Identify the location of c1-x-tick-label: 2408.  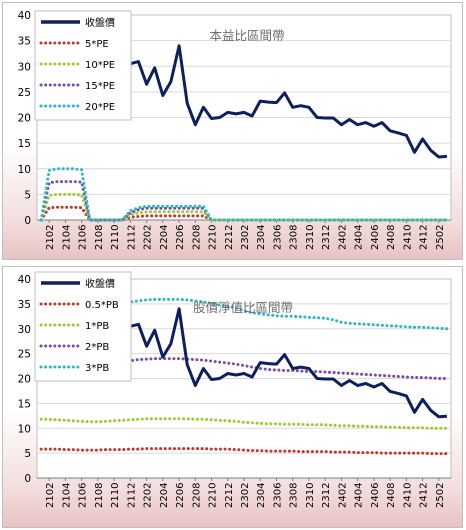
(391, 237).